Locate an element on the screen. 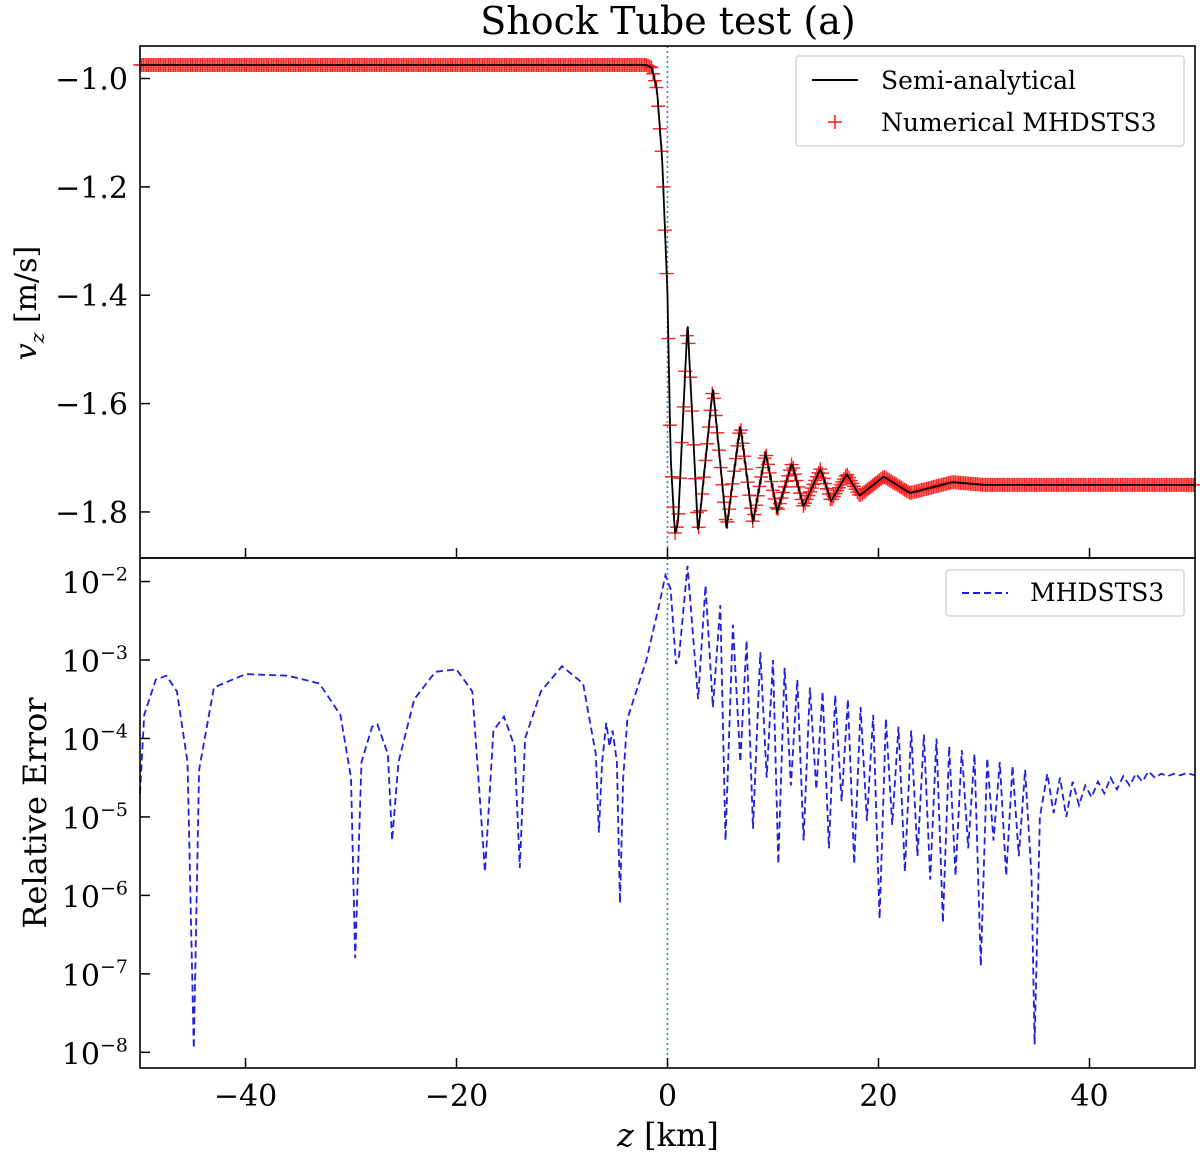 This screenshot has width=1200, height=1154. top-legend-box is located at coordinates (990, 101).